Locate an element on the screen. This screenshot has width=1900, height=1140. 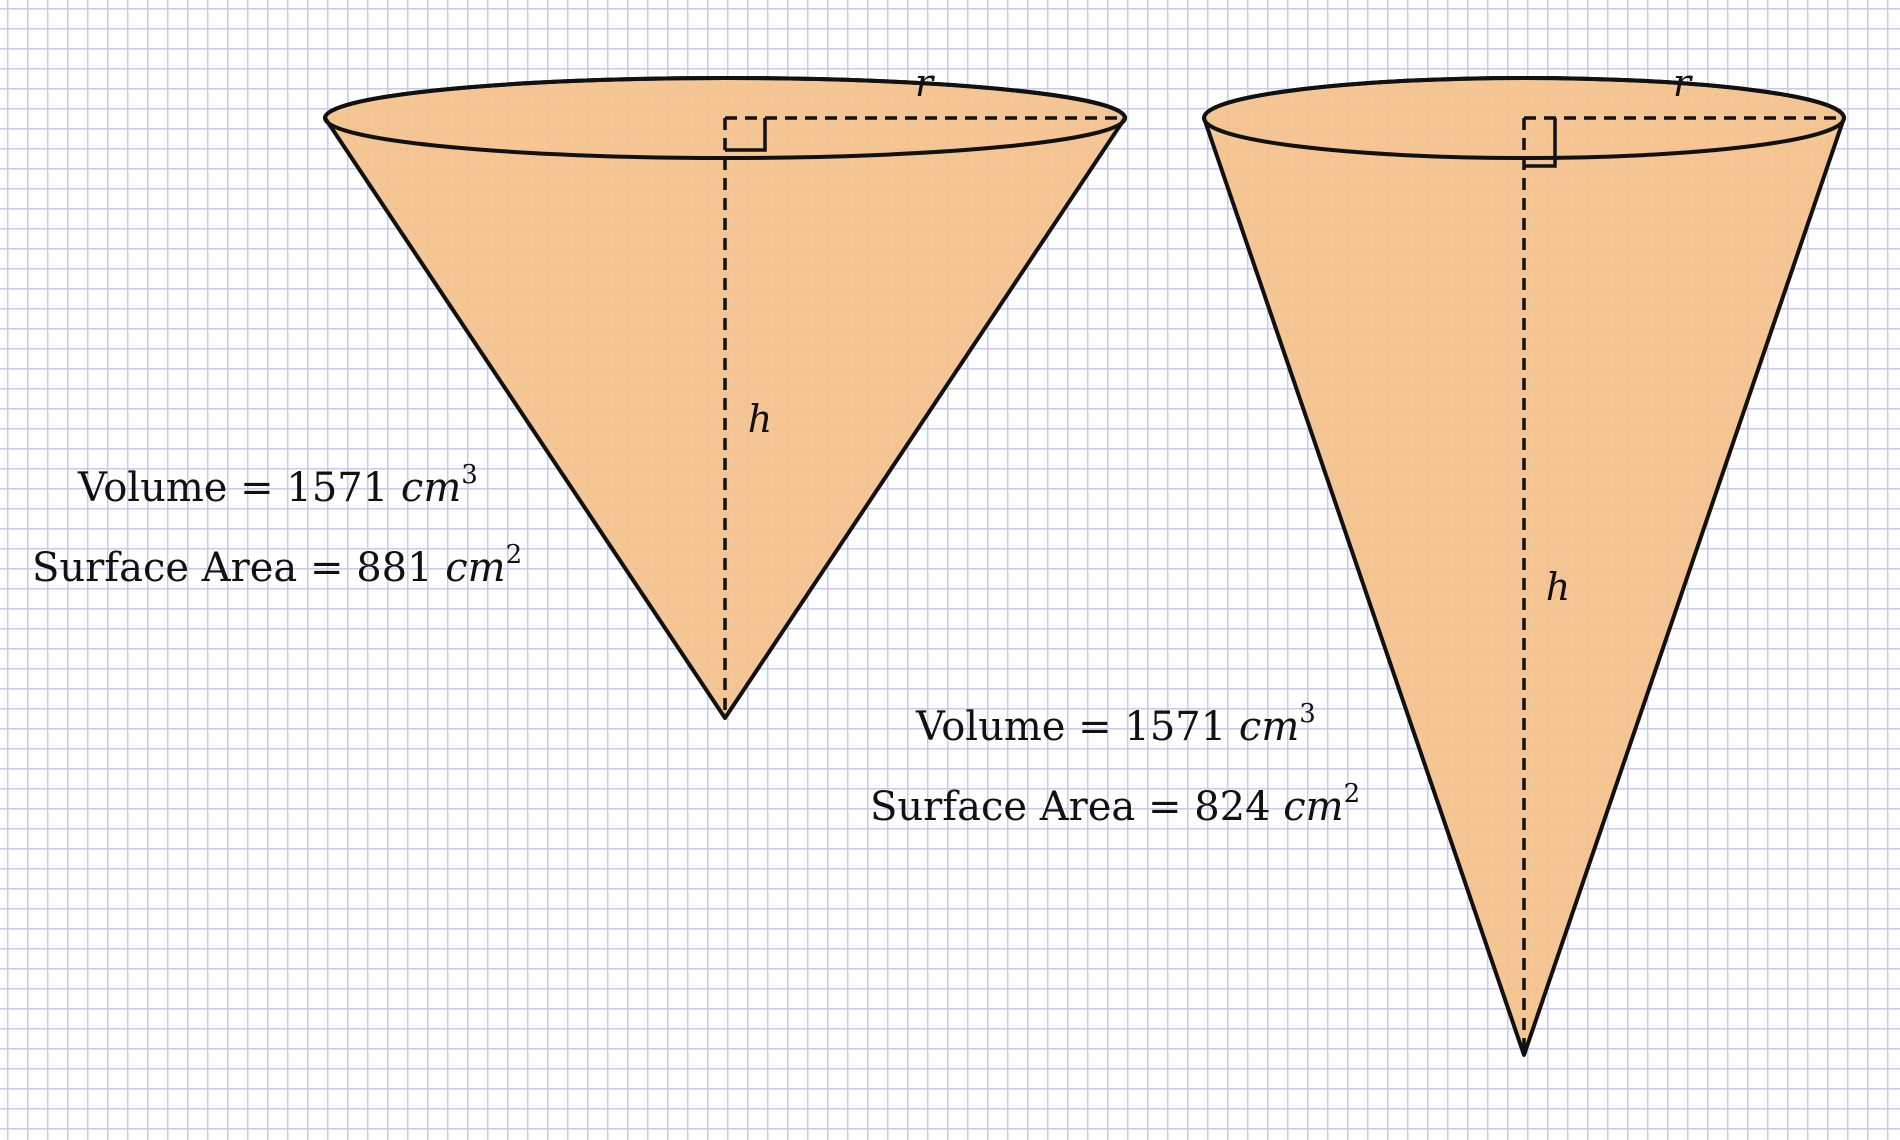
cone-1-volume: Volume = 1571 cm3 is located at coordinates (278, 485).